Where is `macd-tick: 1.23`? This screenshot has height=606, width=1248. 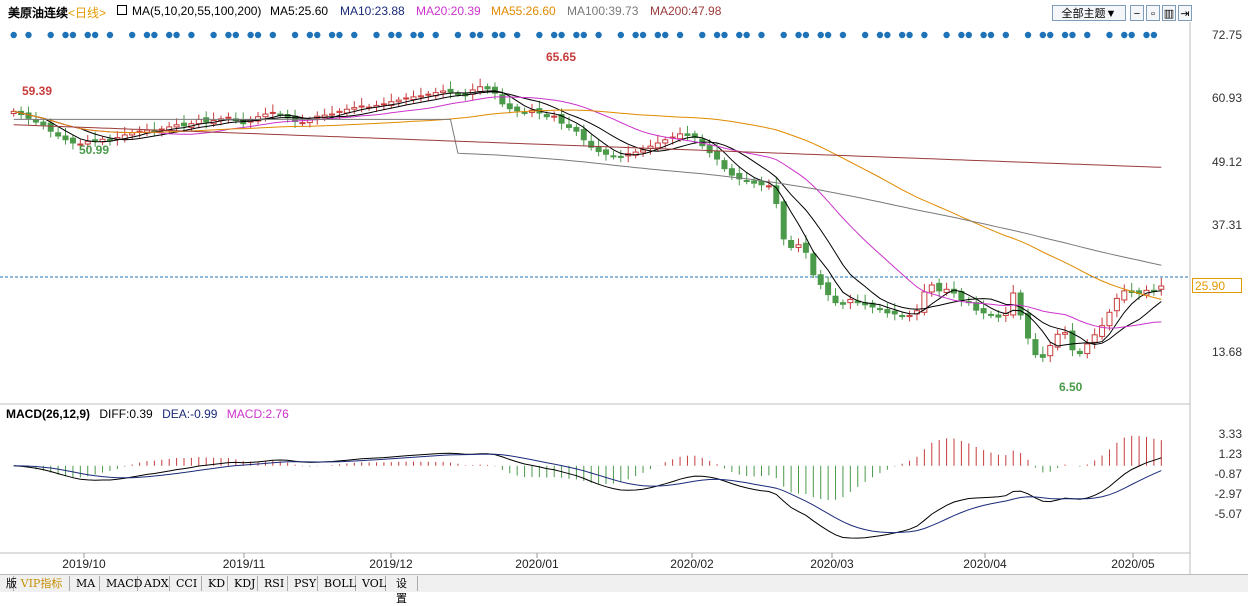 macd-tick: 1.23 is located at coordinates (1230, 454).